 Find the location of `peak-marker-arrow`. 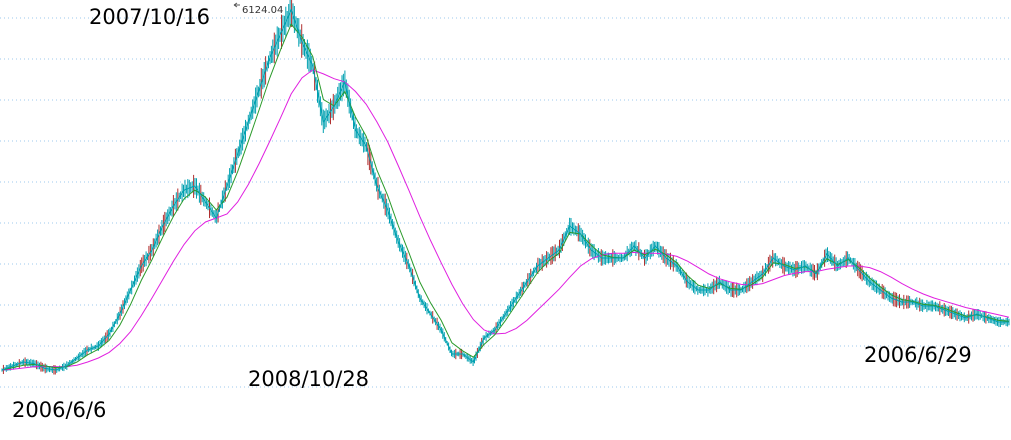

peak-marker-arrow is located at coordinates (236, 5).